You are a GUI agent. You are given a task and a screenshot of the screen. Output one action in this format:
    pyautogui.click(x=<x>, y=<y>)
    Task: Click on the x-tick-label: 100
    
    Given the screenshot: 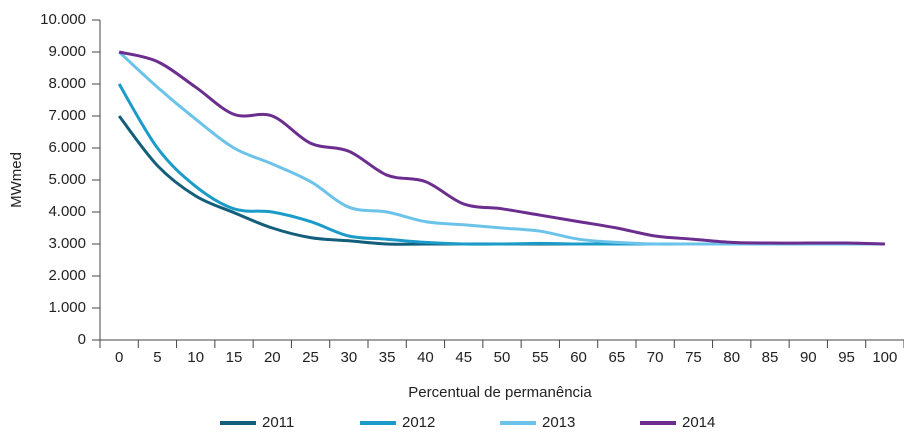 What is the action you would take?
    pyautogui.click(x=884, y=357)
    